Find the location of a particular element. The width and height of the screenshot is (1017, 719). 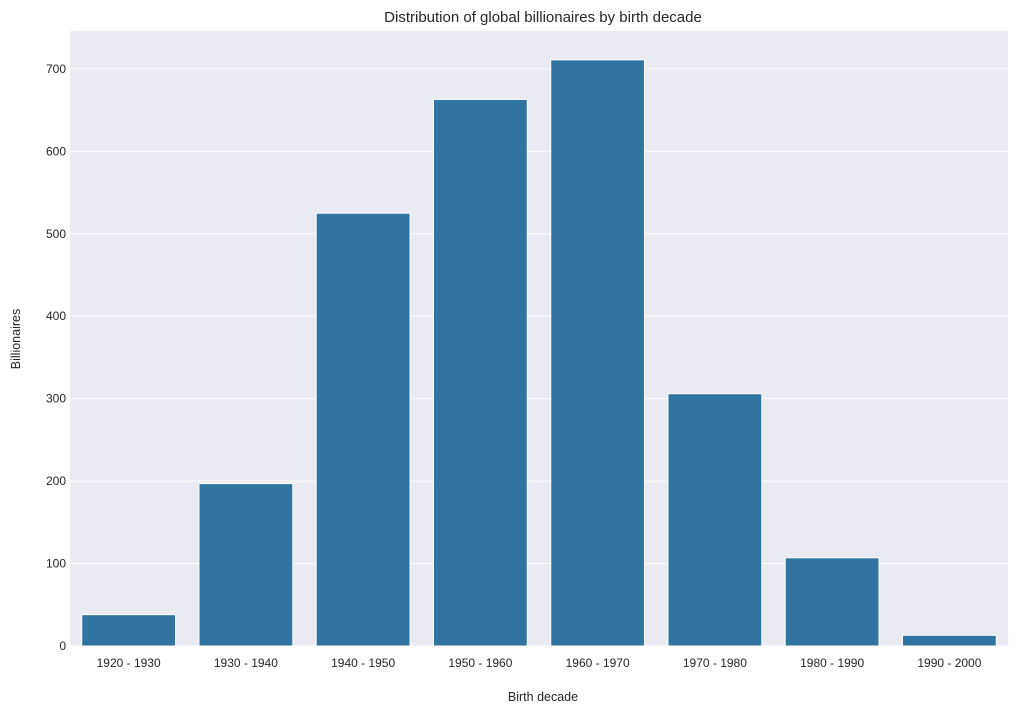

x-tick-label: 1920 - 1930 is located at coordinates (129, 663).